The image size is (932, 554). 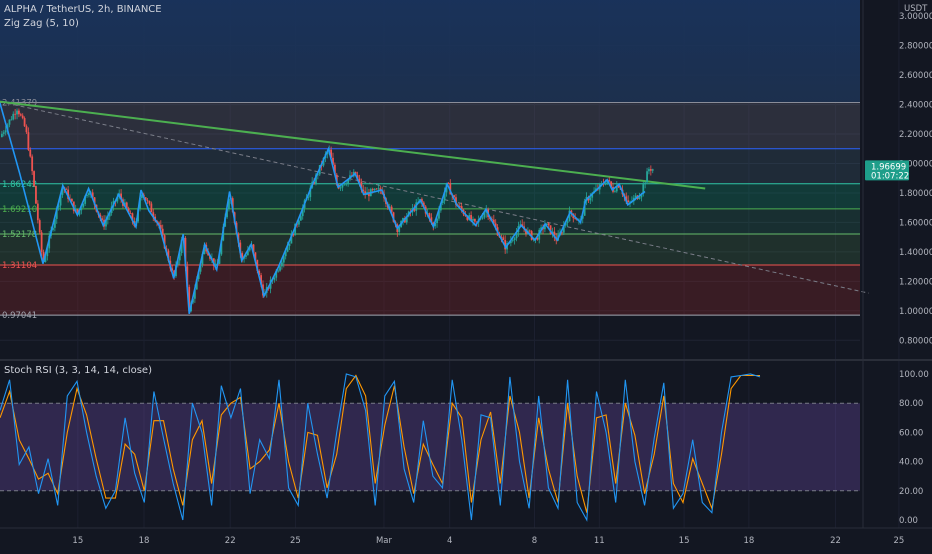 I want to click on currency-label: USDT, so click(x=916, y=9).